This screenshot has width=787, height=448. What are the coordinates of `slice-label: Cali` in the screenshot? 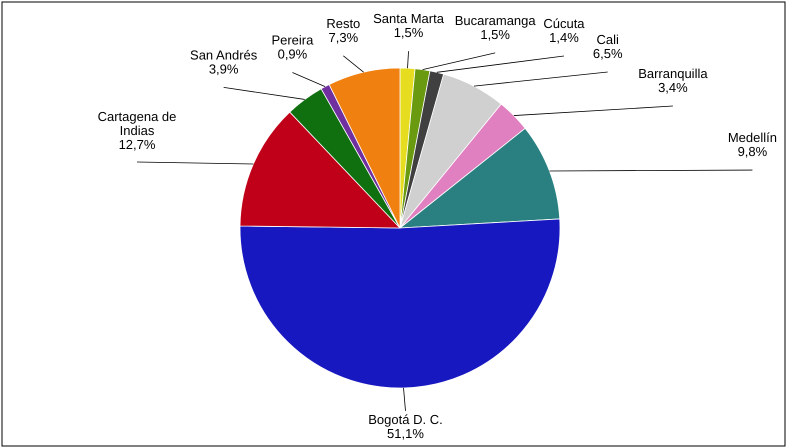 It's located at (608, 39).